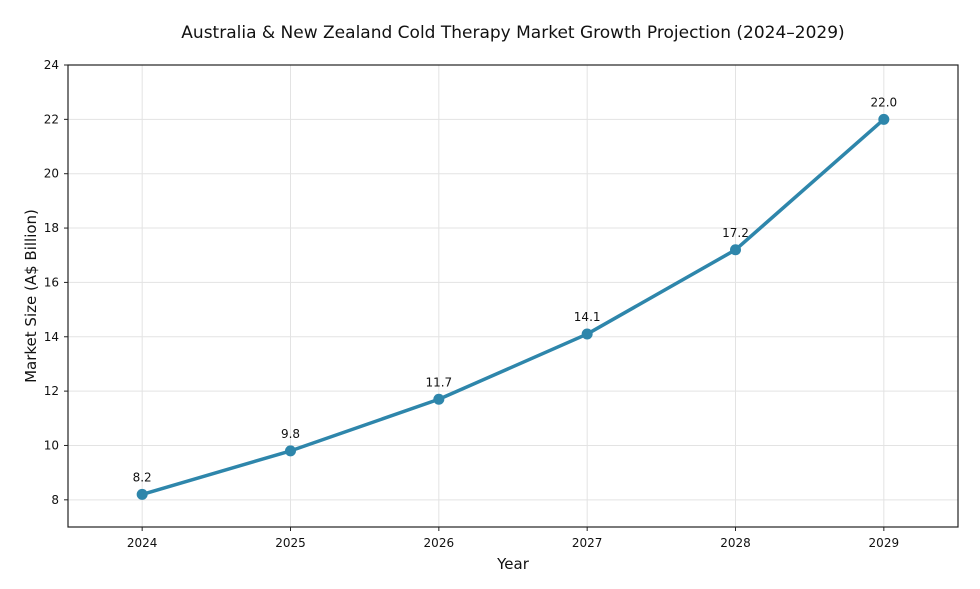 This screenshot has height=589, width=980. What do you see at coordinates (51, 119) in the screenshot?
I see `y-tick-label: 22` at bounding box center [51, 119].